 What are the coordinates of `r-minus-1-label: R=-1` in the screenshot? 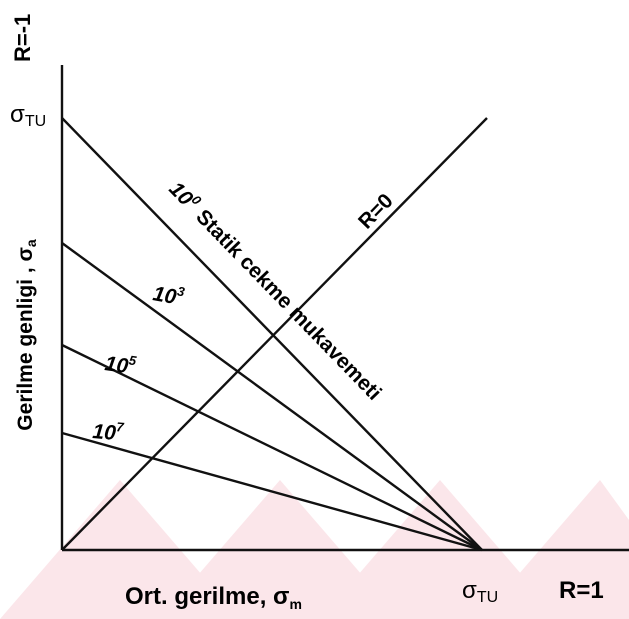 It's located at (22, 38).